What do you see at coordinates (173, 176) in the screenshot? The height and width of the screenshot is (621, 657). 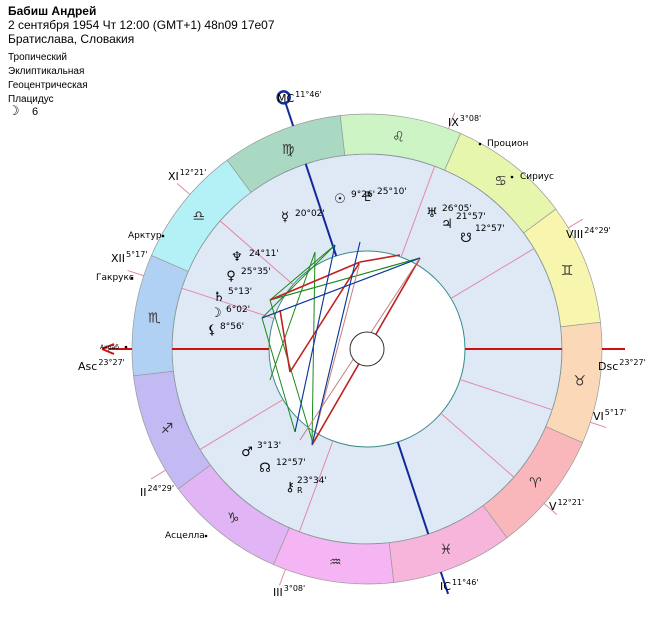 I see `house-label: XI` at bounding box center [173, 176].